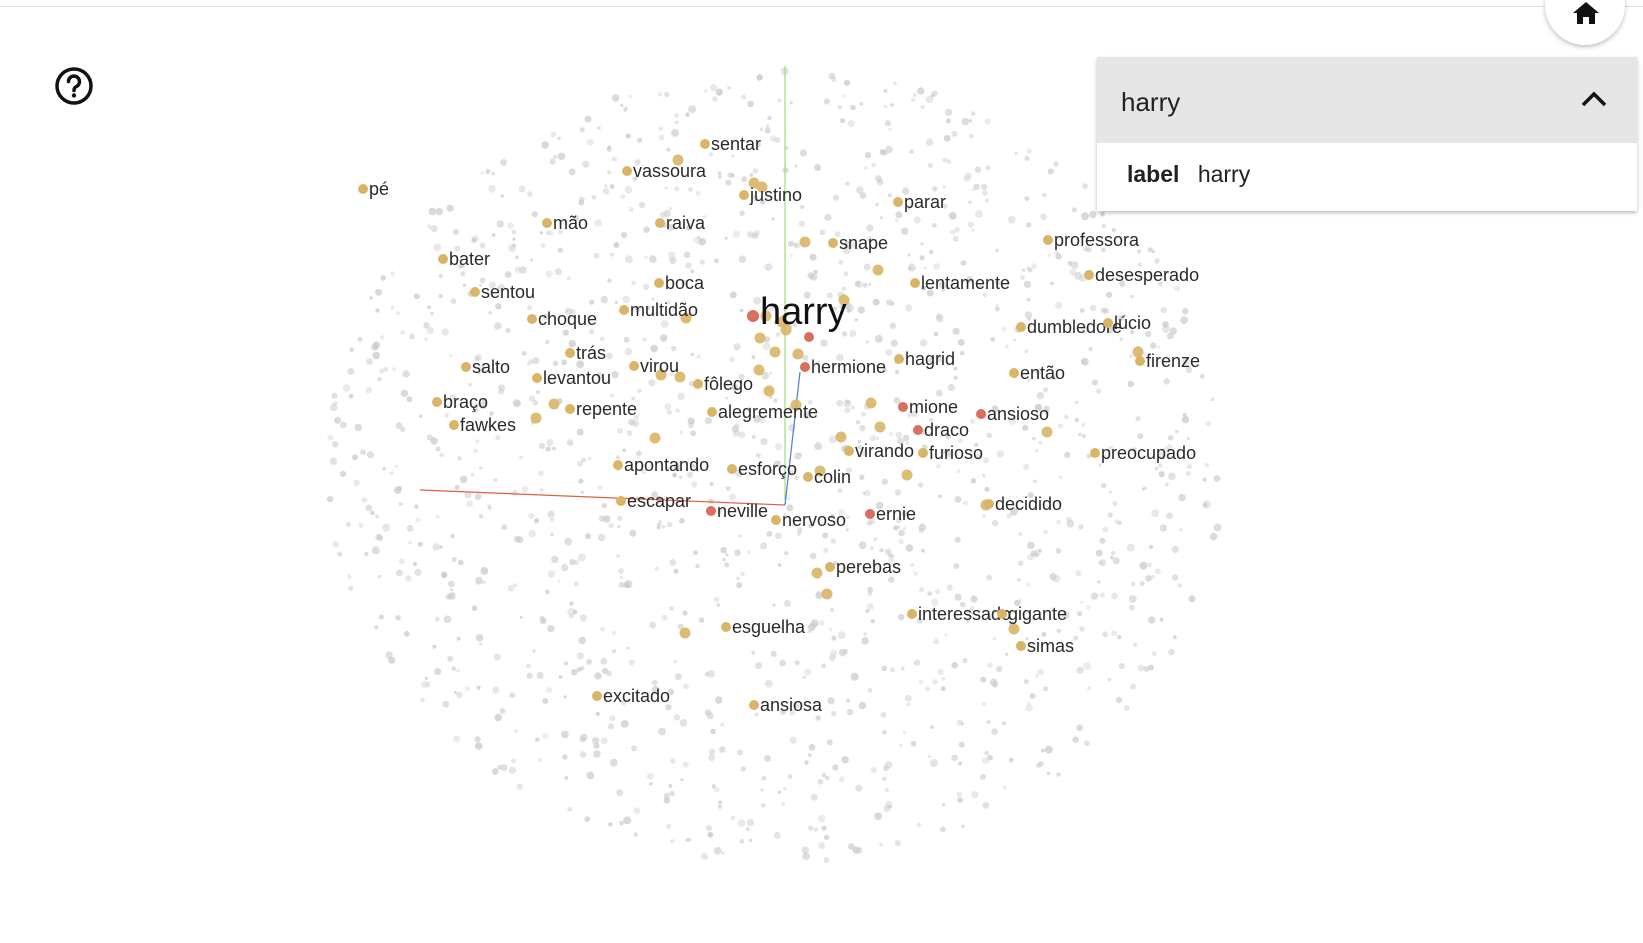  I want to click on neighbor-label: mione, so click(933, 407).